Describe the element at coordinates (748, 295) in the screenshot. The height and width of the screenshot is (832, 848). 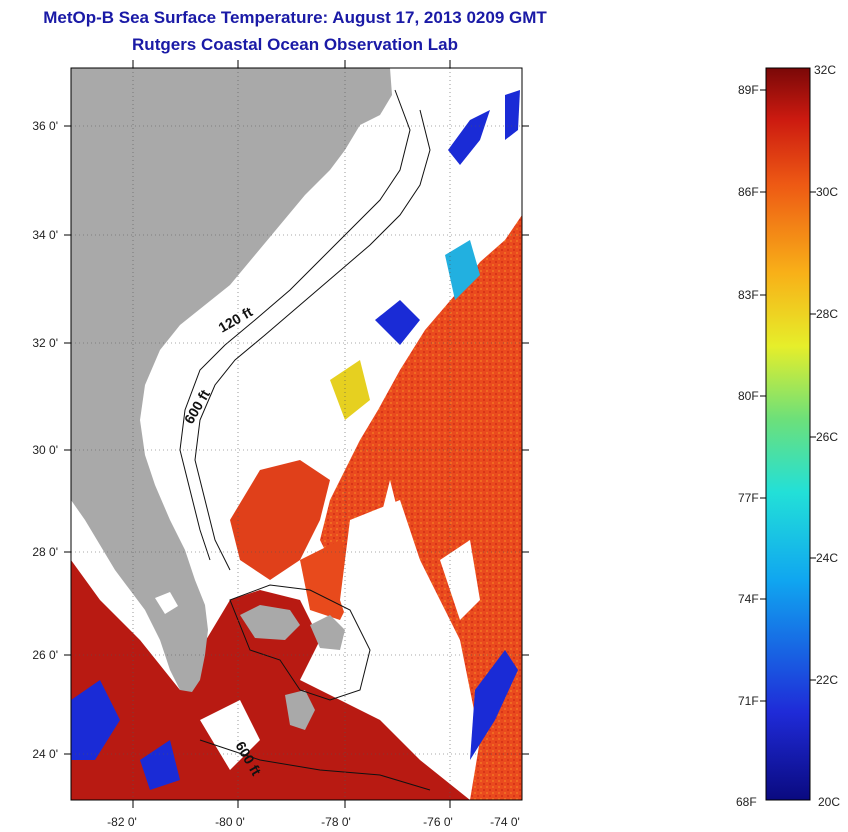
I see `cb-f-83: 83F` at that location.